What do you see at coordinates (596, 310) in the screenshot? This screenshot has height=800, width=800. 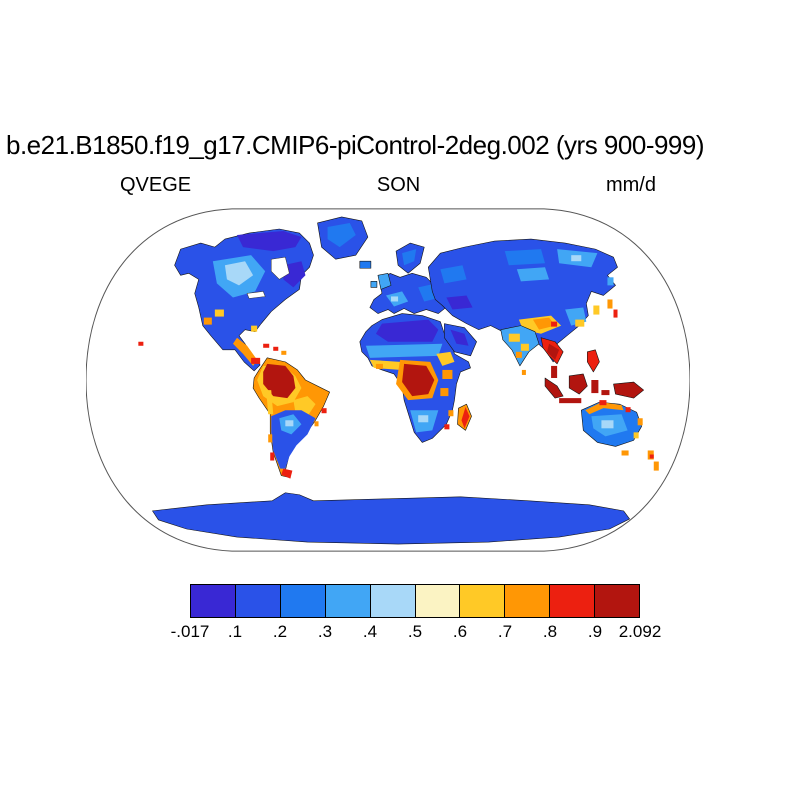 I see `korea` at bounding box center [596, 310].